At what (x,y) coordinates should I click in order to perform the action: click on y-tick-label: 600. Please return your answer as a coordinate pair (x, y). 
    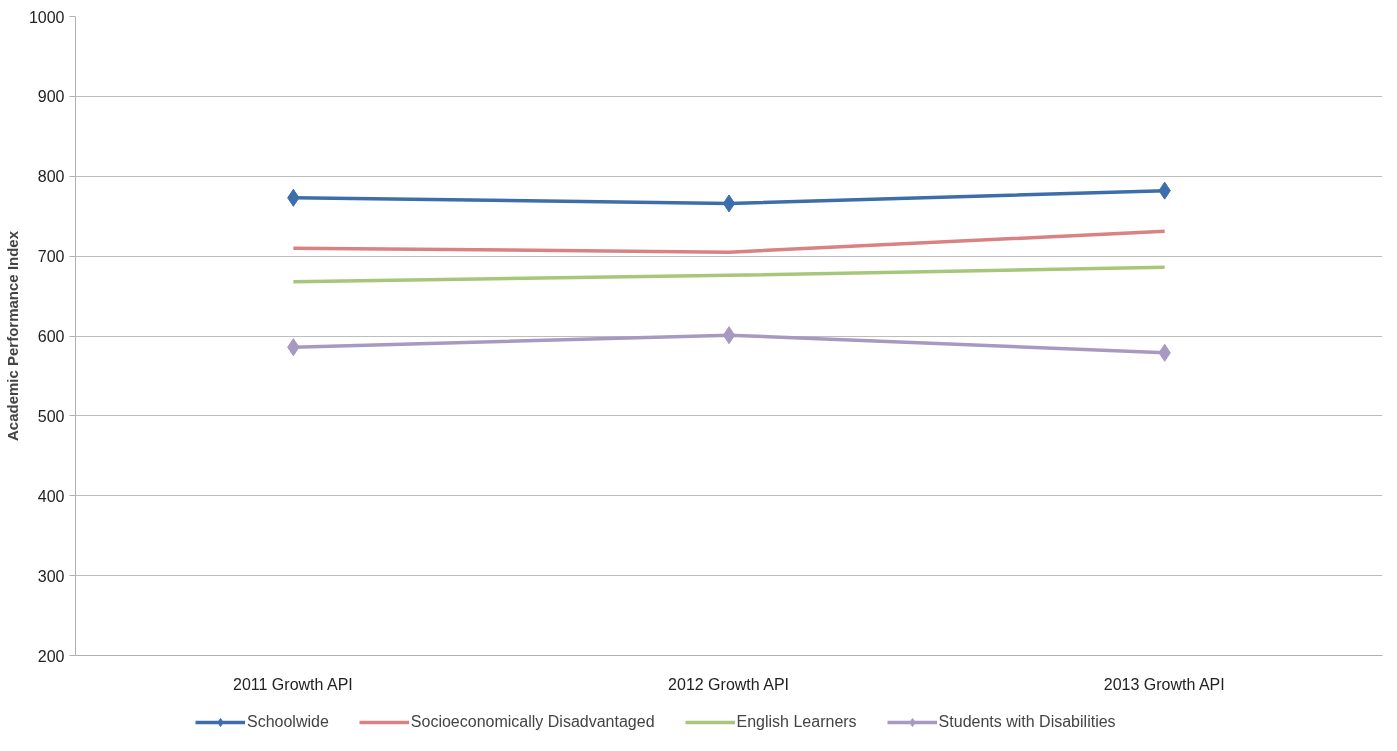
    Looking at the image, I should click on (51, 336).